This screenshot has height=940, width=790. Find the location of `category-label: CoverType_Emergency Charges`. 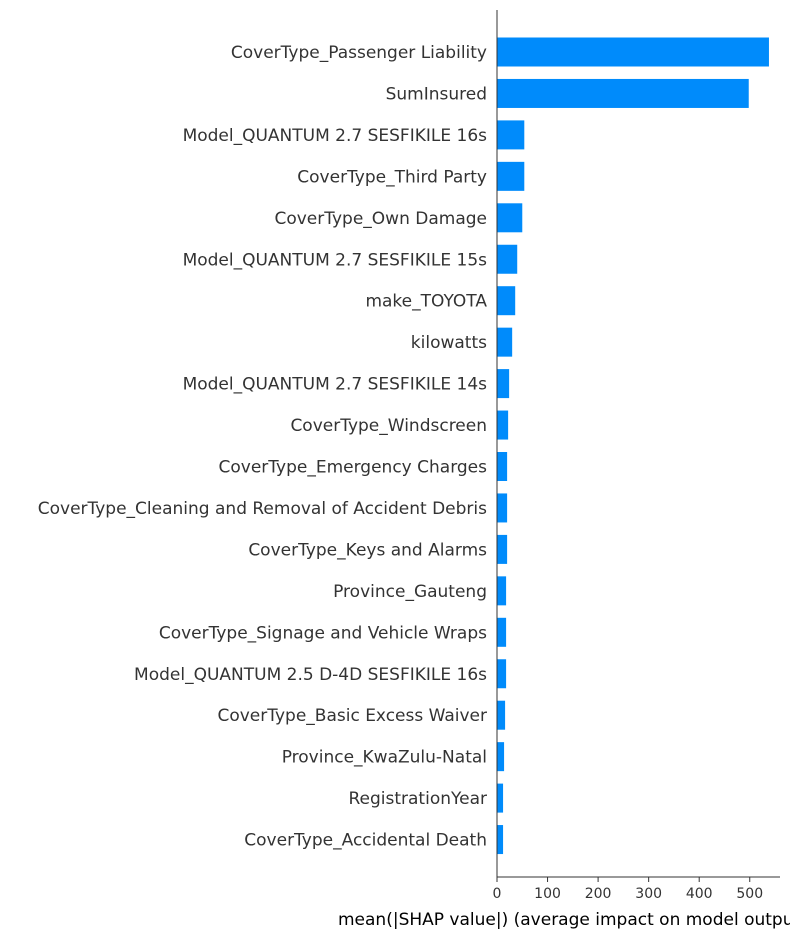

category-label: CoverType_Emergency Charges is located at coordinates (353, 468).